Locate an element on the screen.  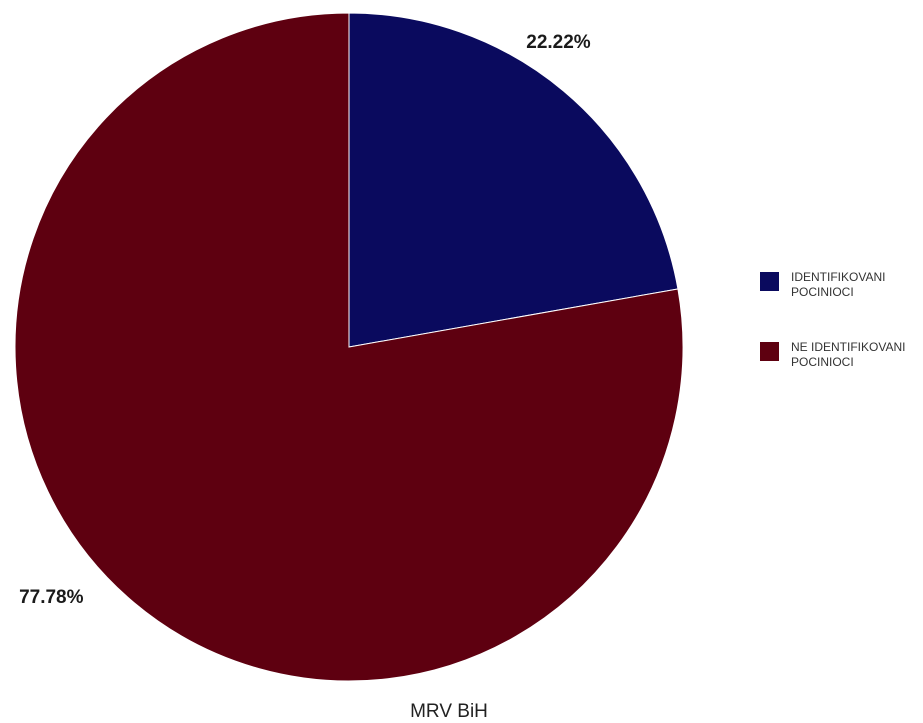
legend-item-identified: IDENTIFIKOVANI POCINIOCI is located at coordinates (840, 285).